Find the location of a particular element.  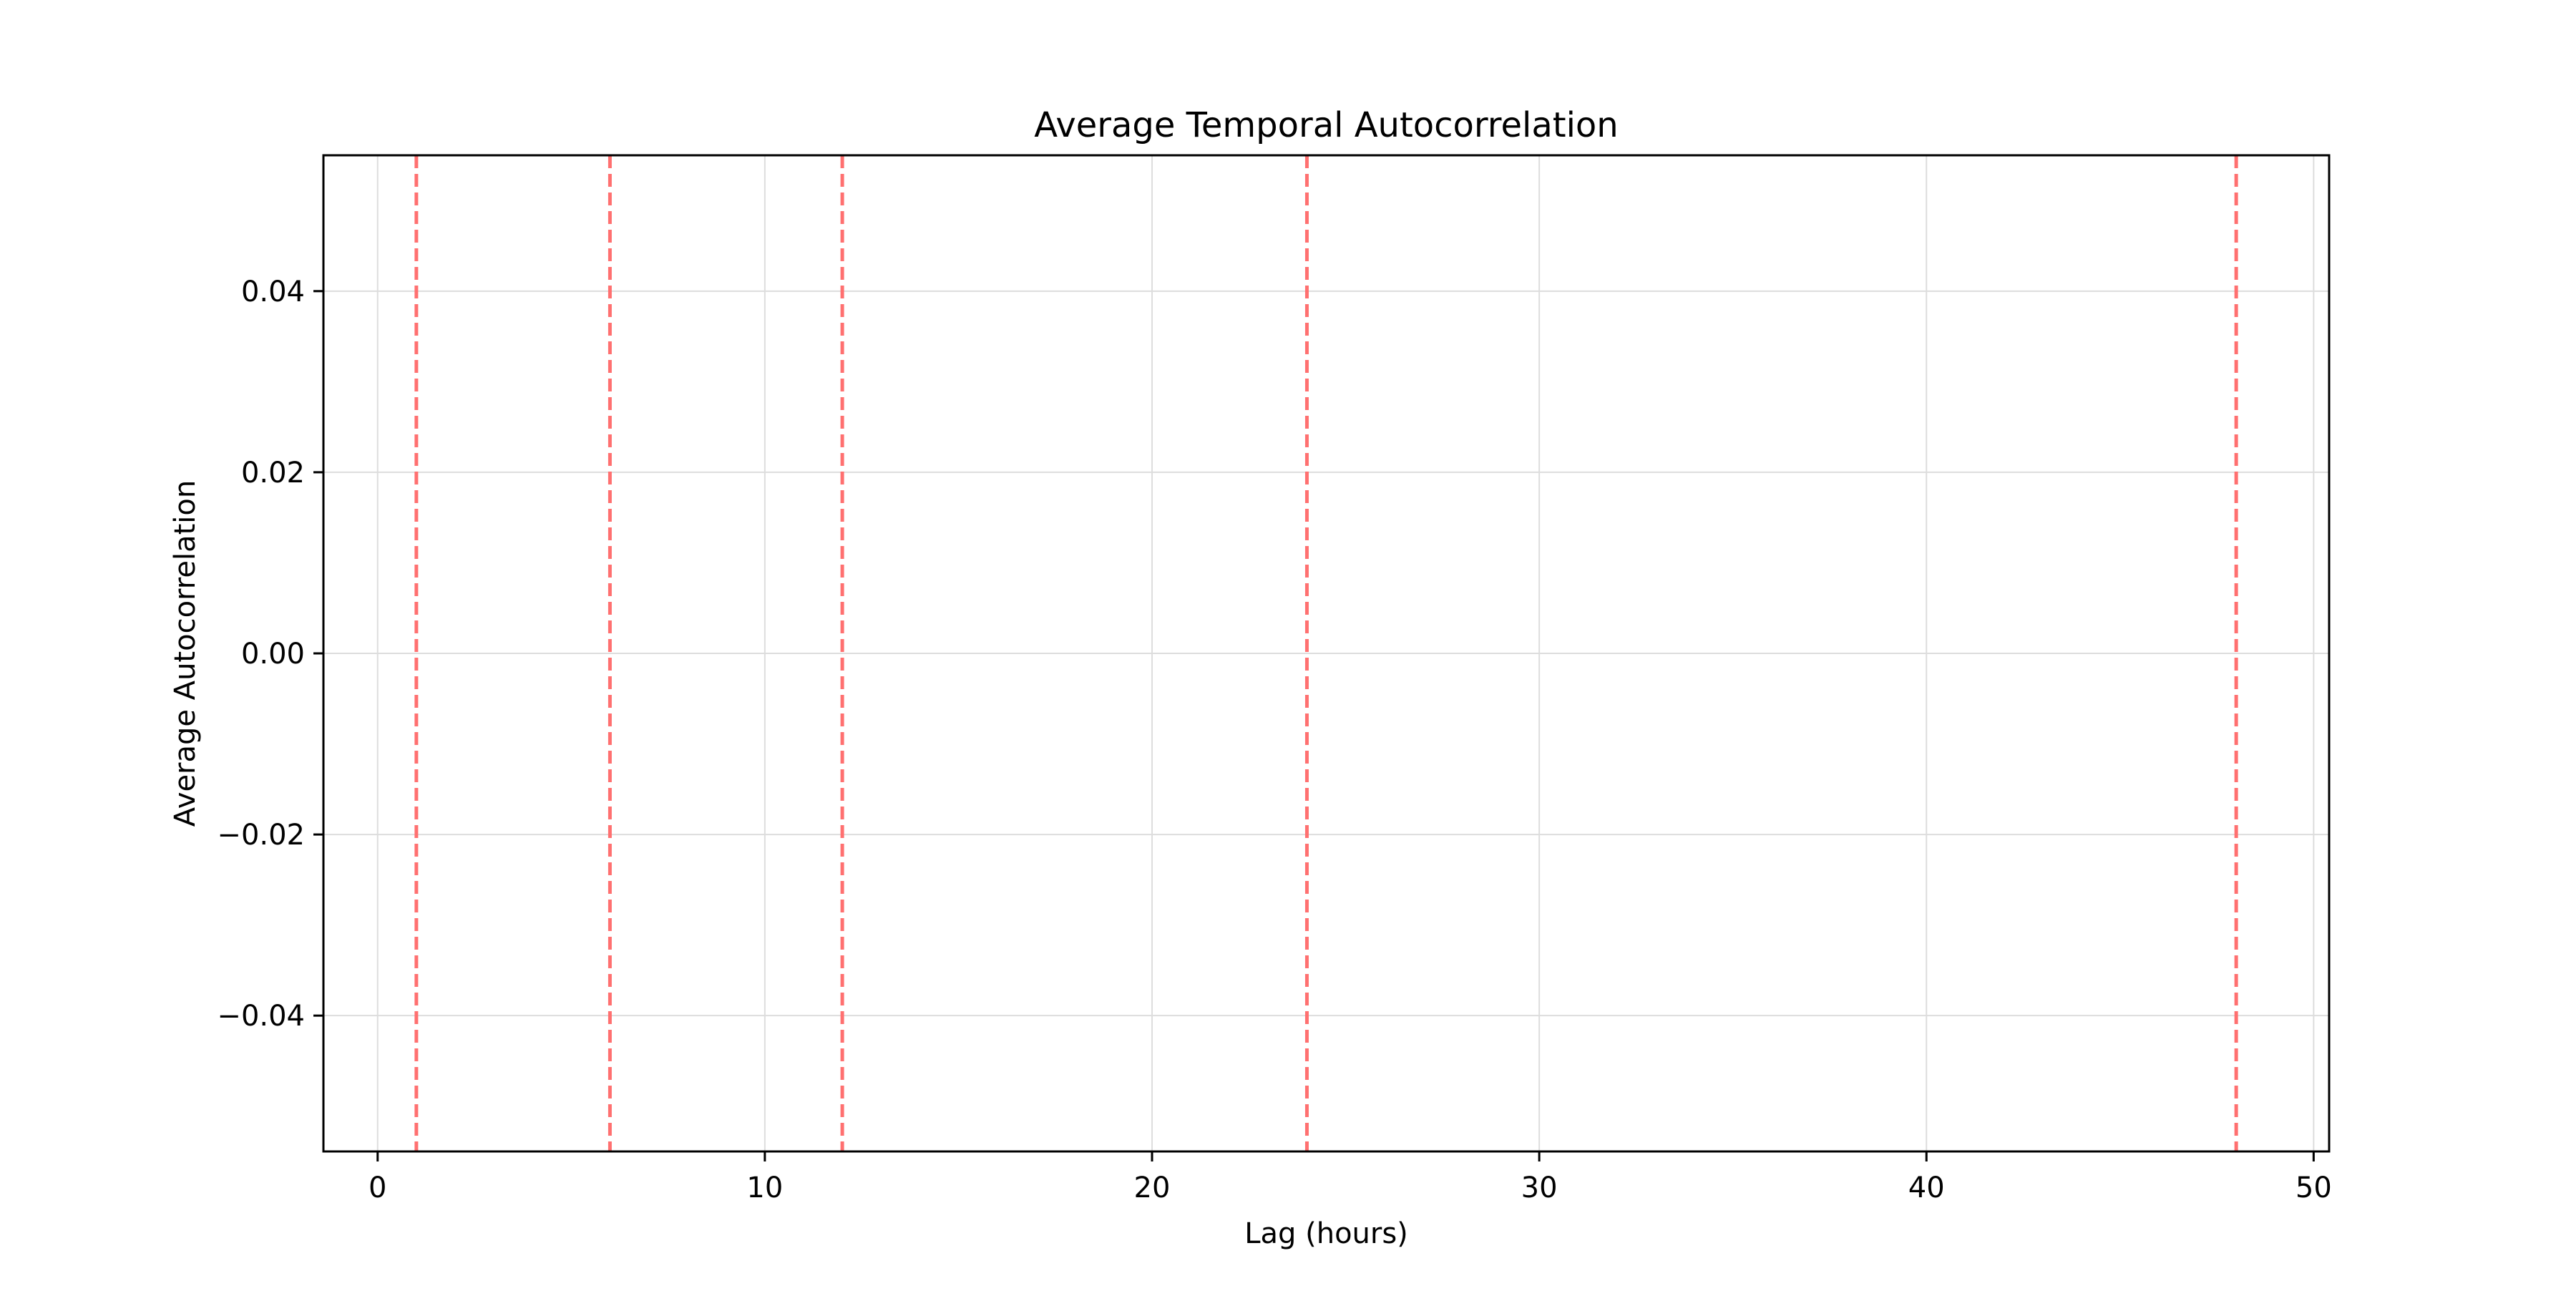

x-tick-label: 30 is located at coordinates (1539, 1187).